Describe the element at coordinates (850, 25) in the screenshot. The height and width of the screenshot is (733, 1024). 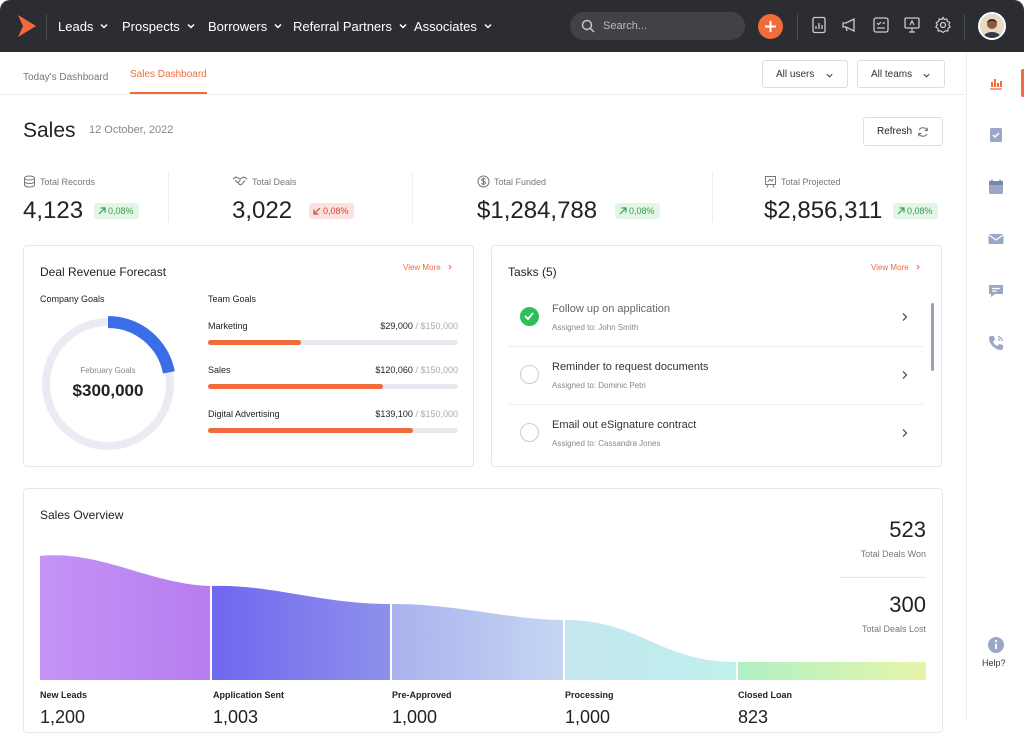
I see `megaphone-icon` at that location.